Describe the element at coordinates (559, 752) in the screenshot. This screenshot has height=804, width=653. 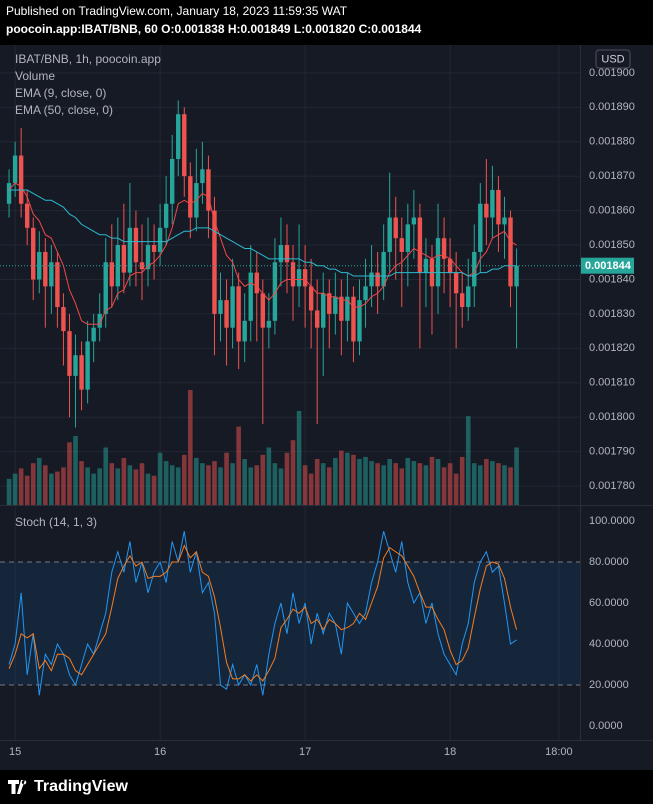
I see `x-tick-label: 18:00` at that location.